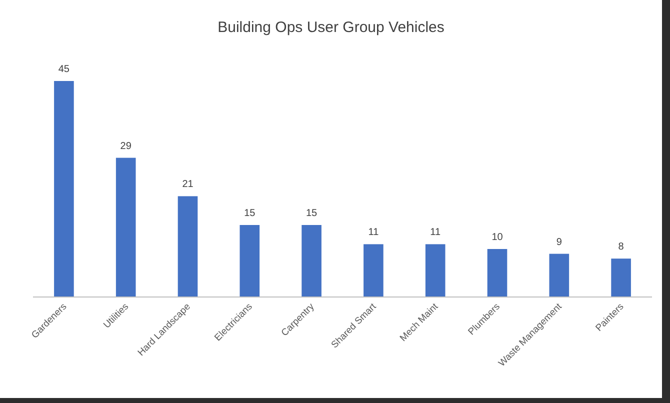  I want to click on data-label: 29, so click(126, 146).